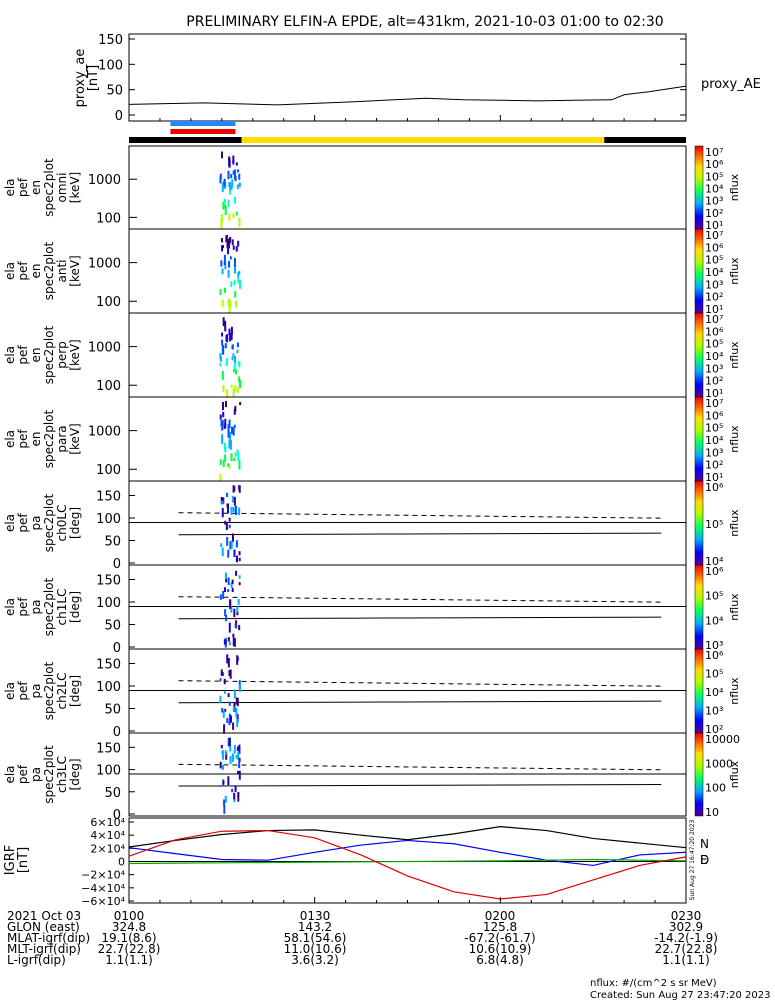 Image resolution: width=775 pixels, height=1000 pixels. Describe the element at coordinates (110, 65) in the screenshot. I see `y-tick-label: 100` at that location.